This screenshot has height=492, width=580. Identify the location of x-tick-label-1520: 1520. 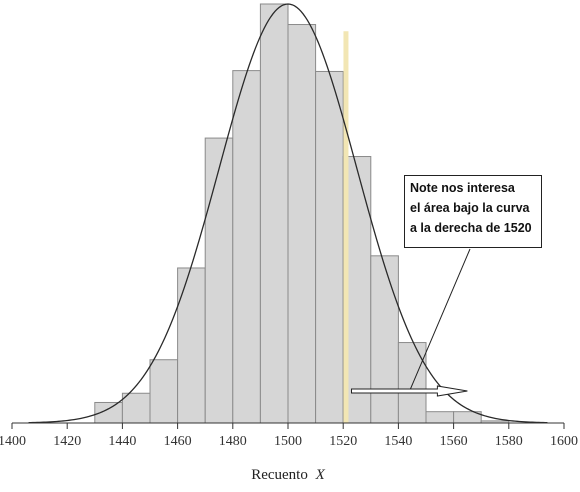
(343, 441).